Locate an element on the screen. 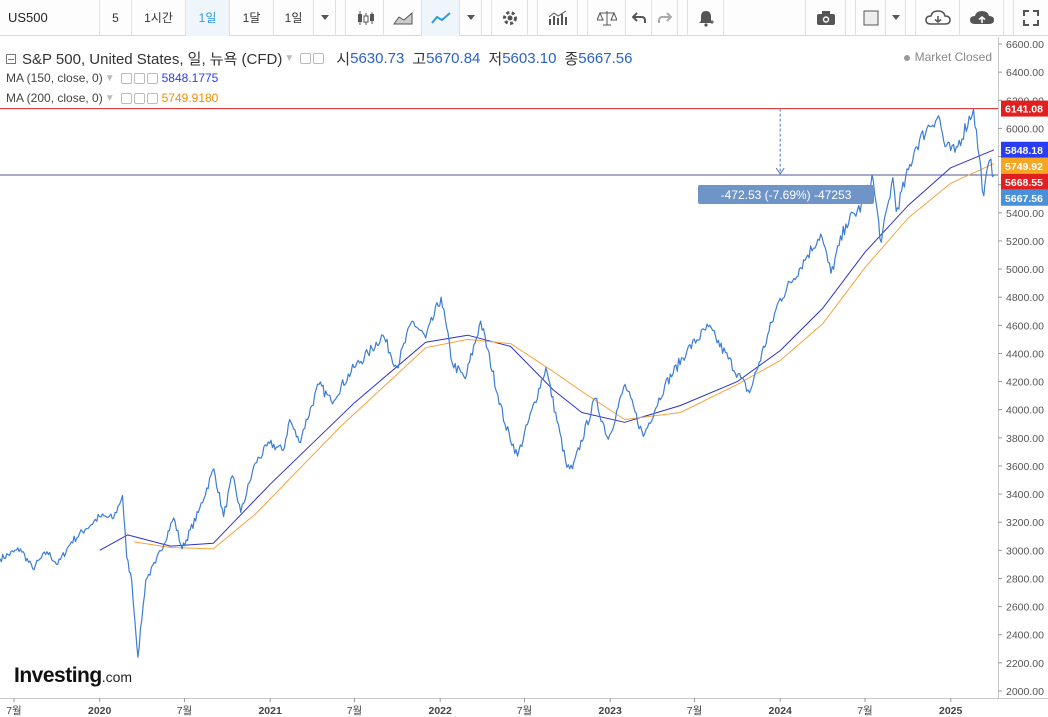 This screenshot has width=1048, height=717. x-tick-label: 2025 is located at coordinates (951, 711).